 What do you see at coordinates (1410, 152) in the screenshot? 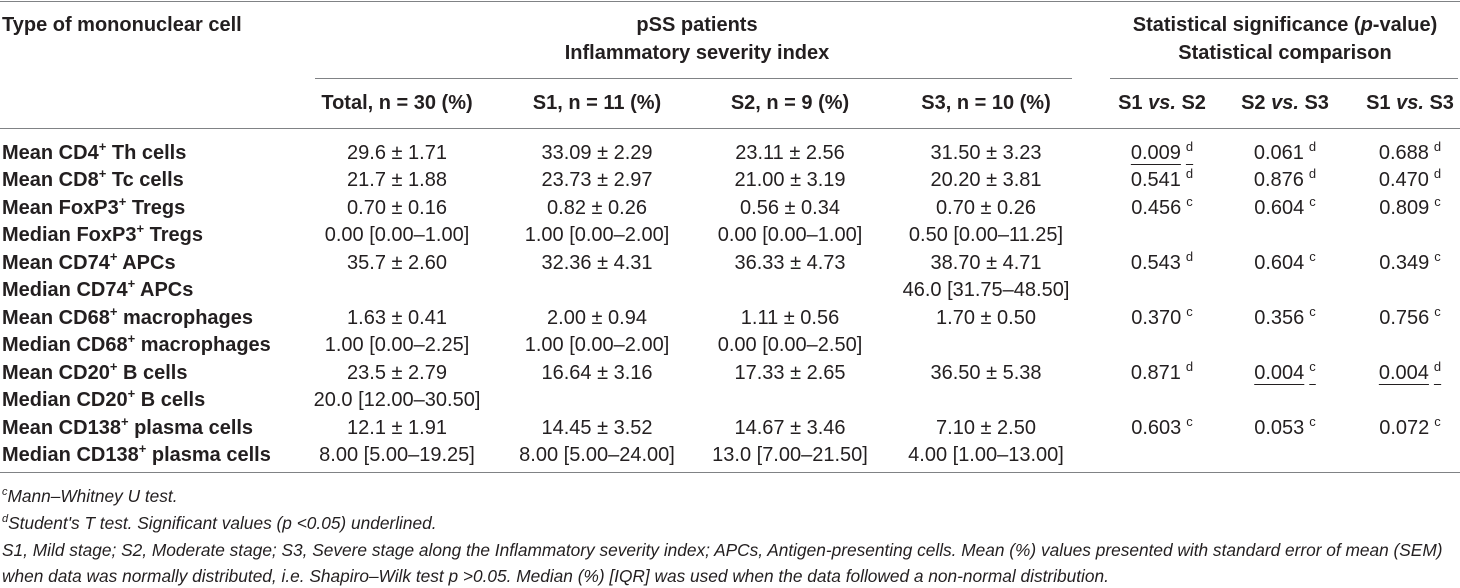
I see `p-value-wrap: 0.688 d` at bounding box center [1410, 152].